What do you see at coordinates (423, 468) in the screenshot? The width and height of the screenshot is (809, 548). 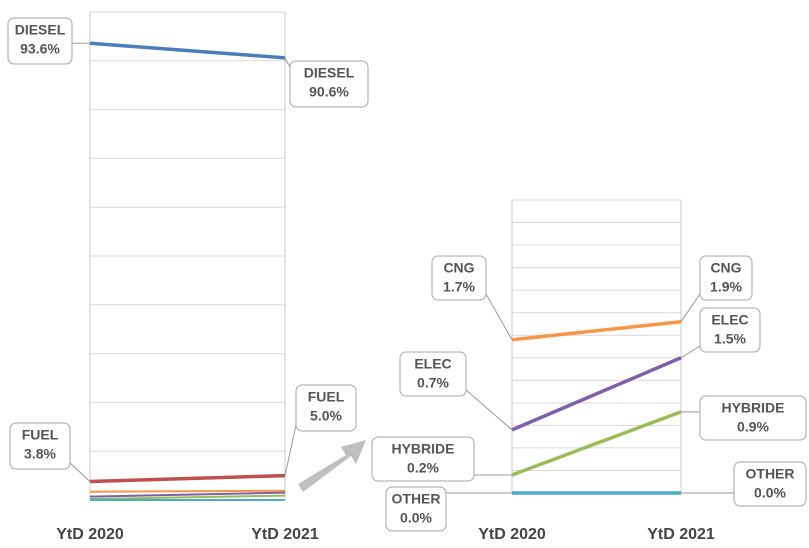 I see `value-label: 0.2%` at bounding box center [423, 468].